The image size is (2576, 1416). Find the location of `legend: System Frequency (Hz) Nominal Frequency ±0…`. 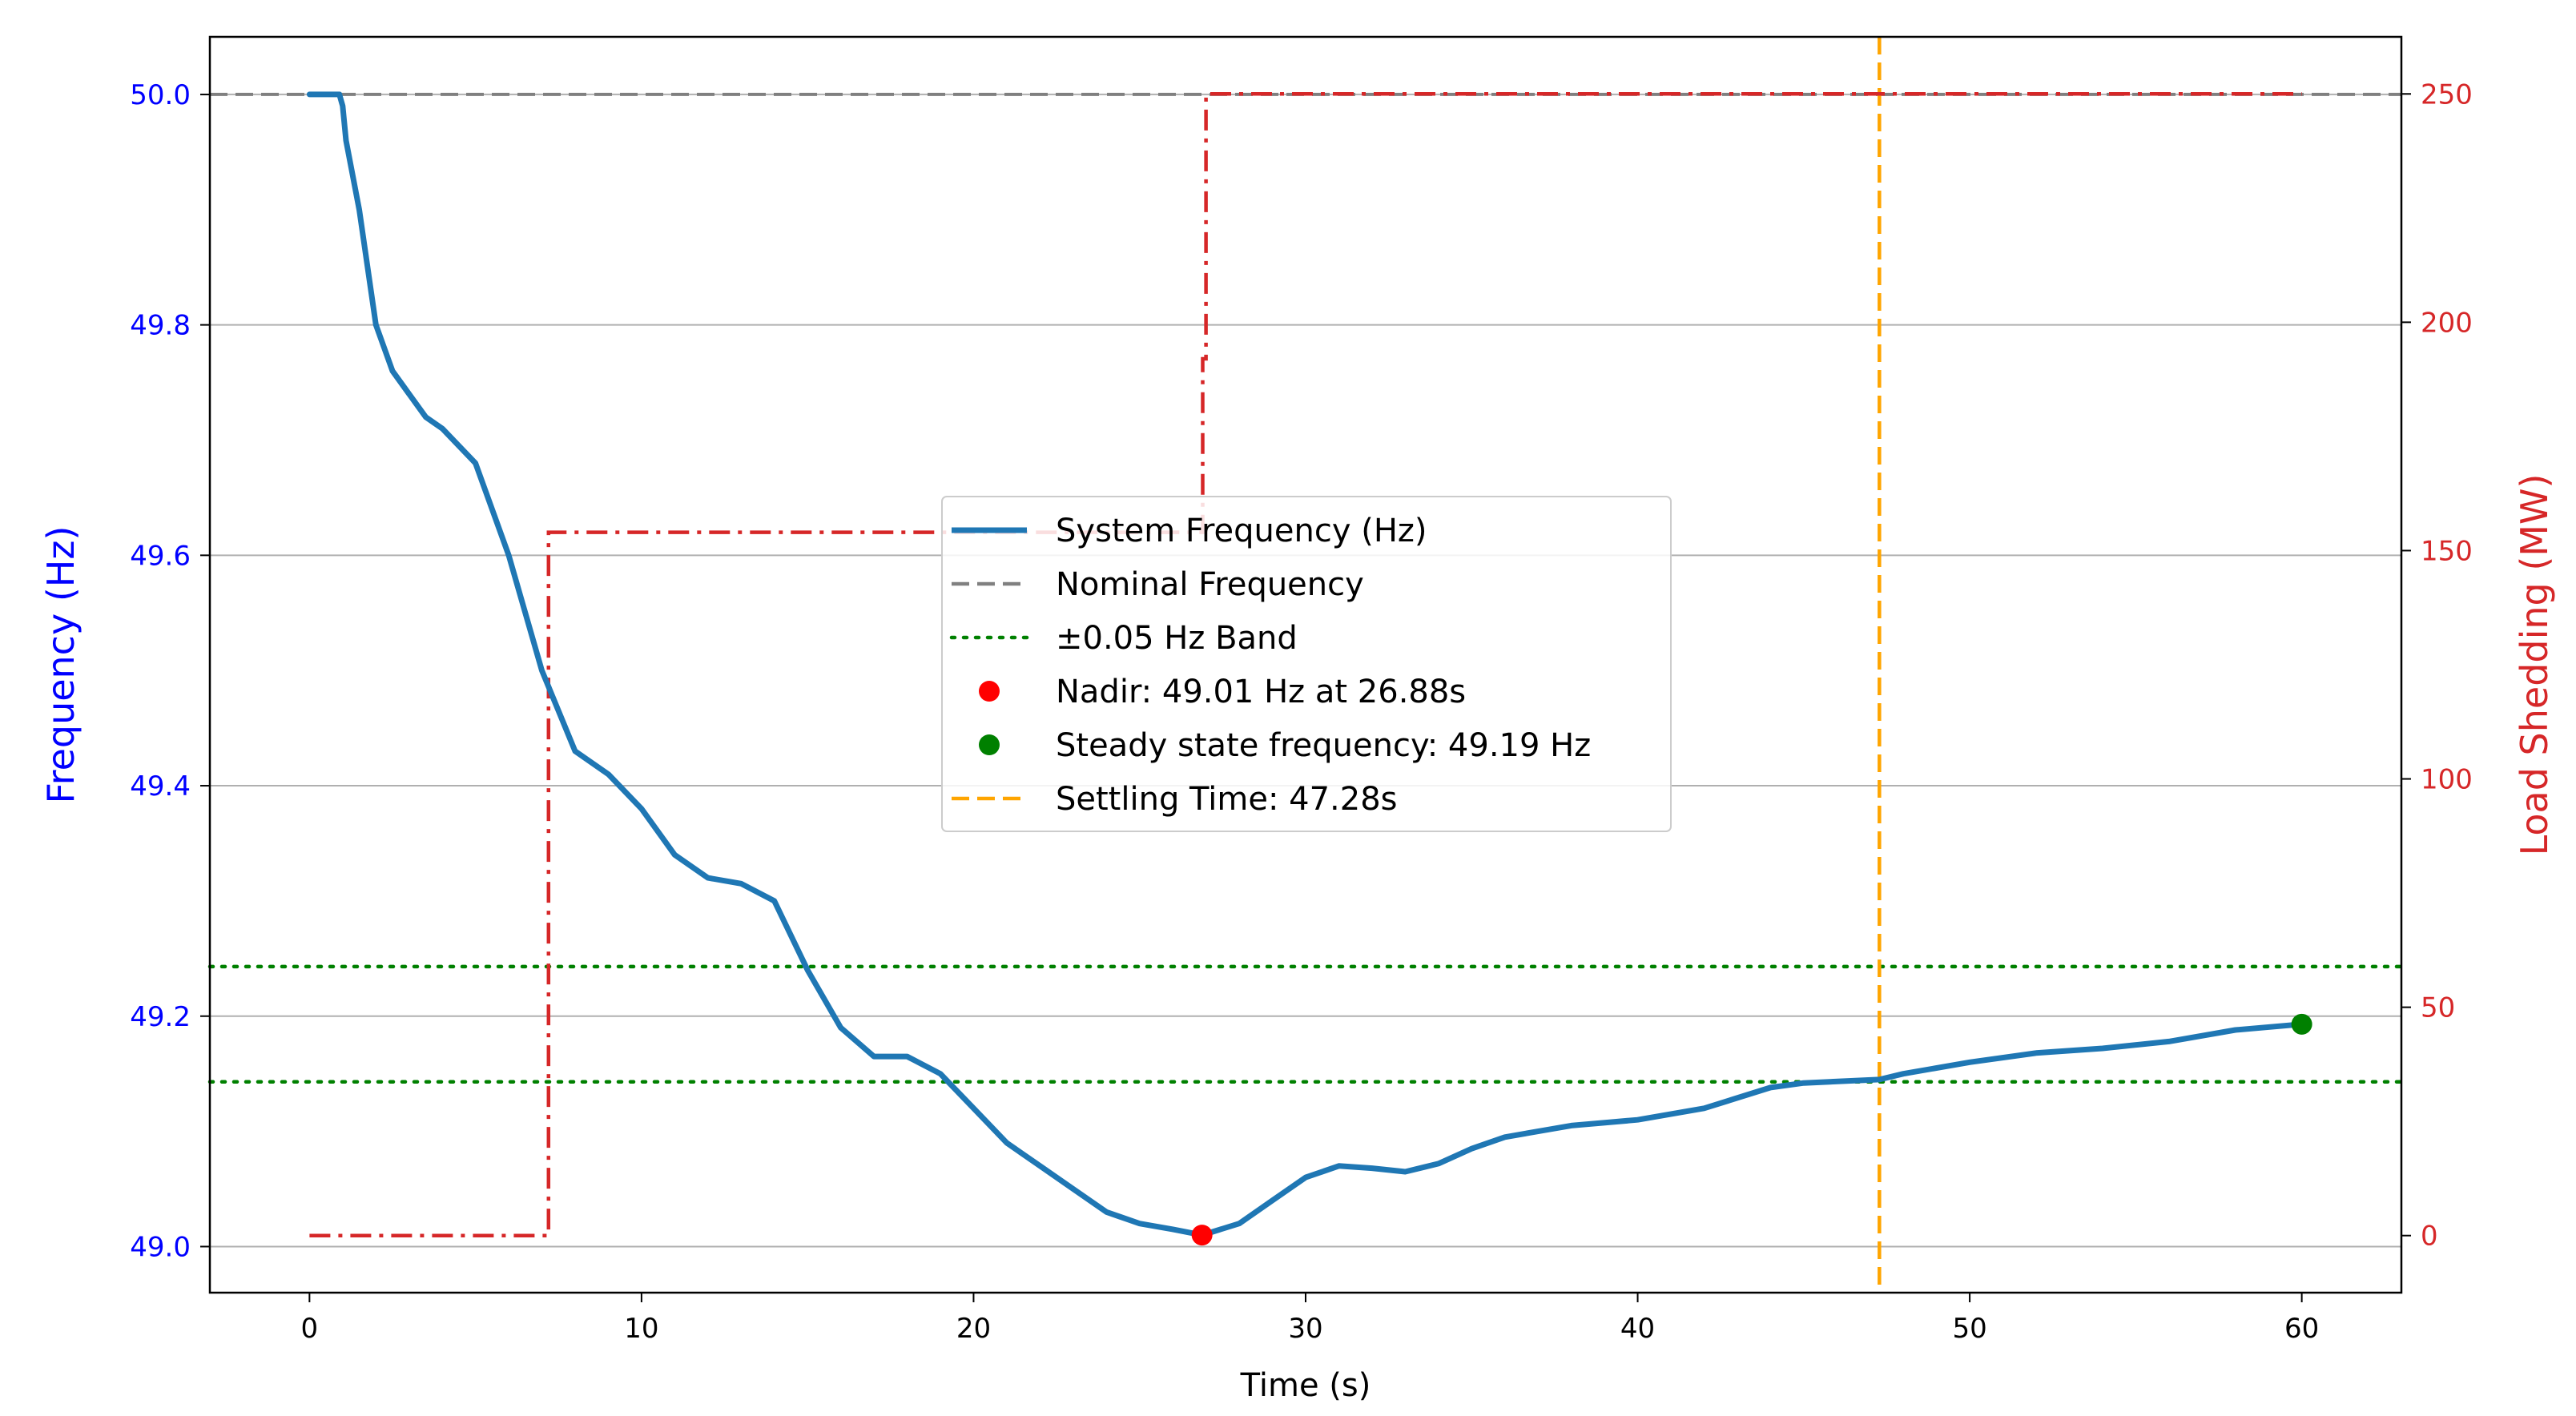

legend: System Frequency (Hz) Nominal Frequency ±0… is located at coordinates (1306, 664).